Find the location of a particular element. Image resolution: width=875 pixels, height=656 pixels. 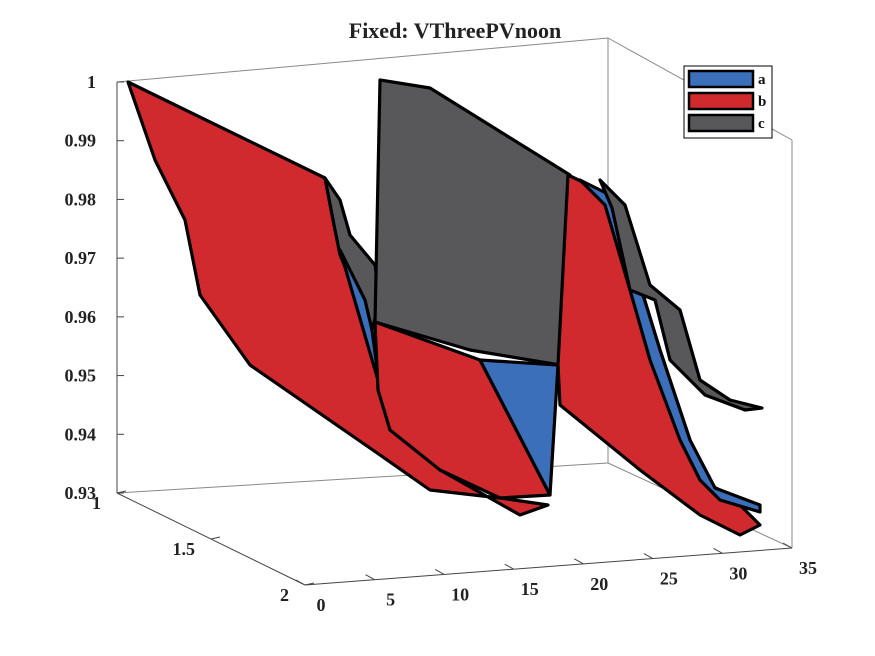

surface-c-main-sheet is located at coordinates (472, 222).